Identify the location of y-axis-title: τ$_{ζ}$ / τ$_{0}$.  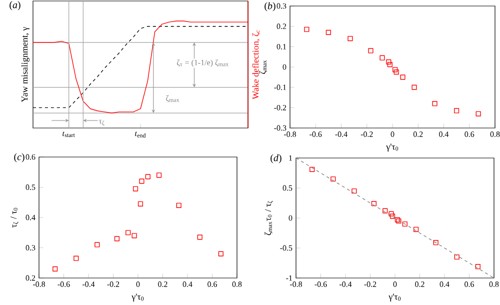
(14, 218).